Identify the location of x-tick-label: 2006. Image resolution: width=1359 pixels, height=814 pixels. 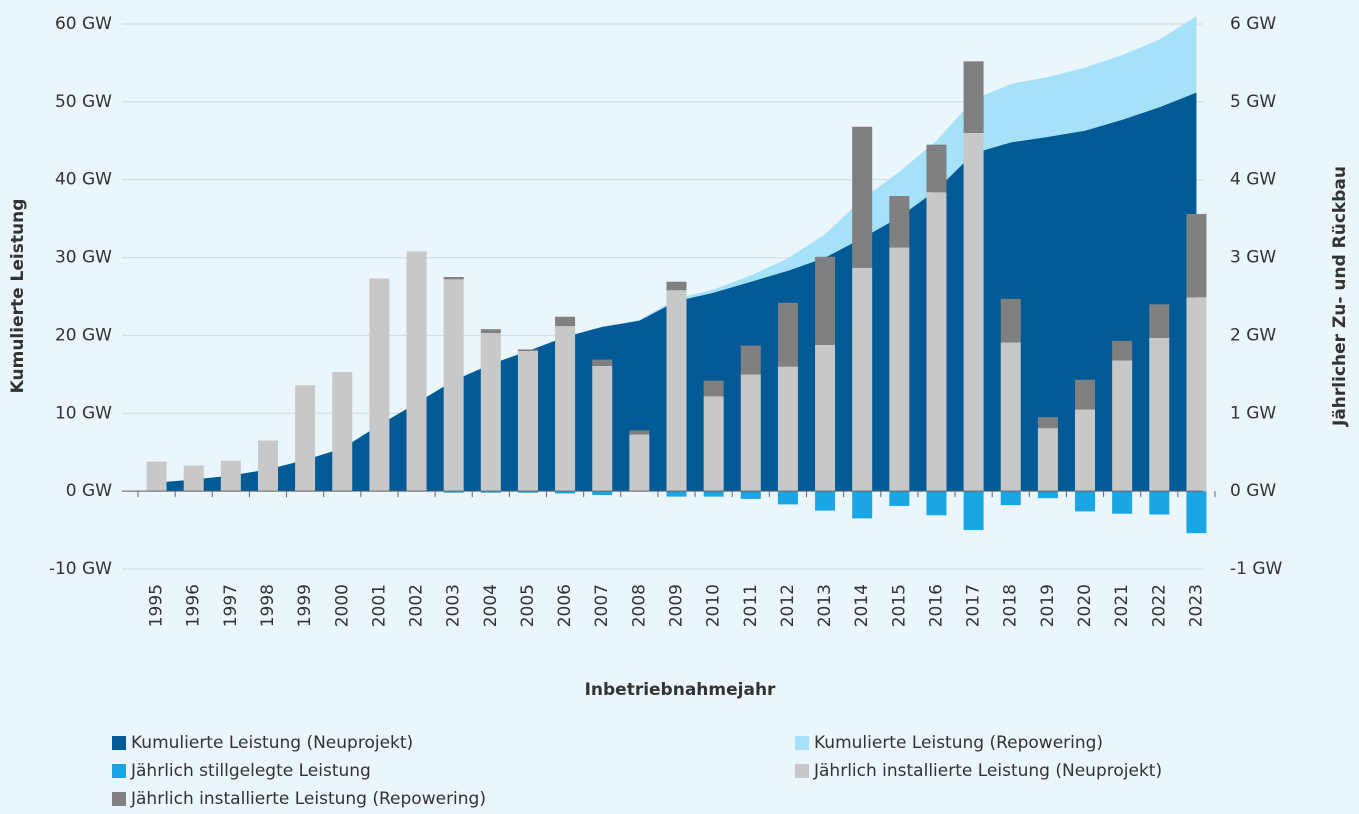
(565, 605).